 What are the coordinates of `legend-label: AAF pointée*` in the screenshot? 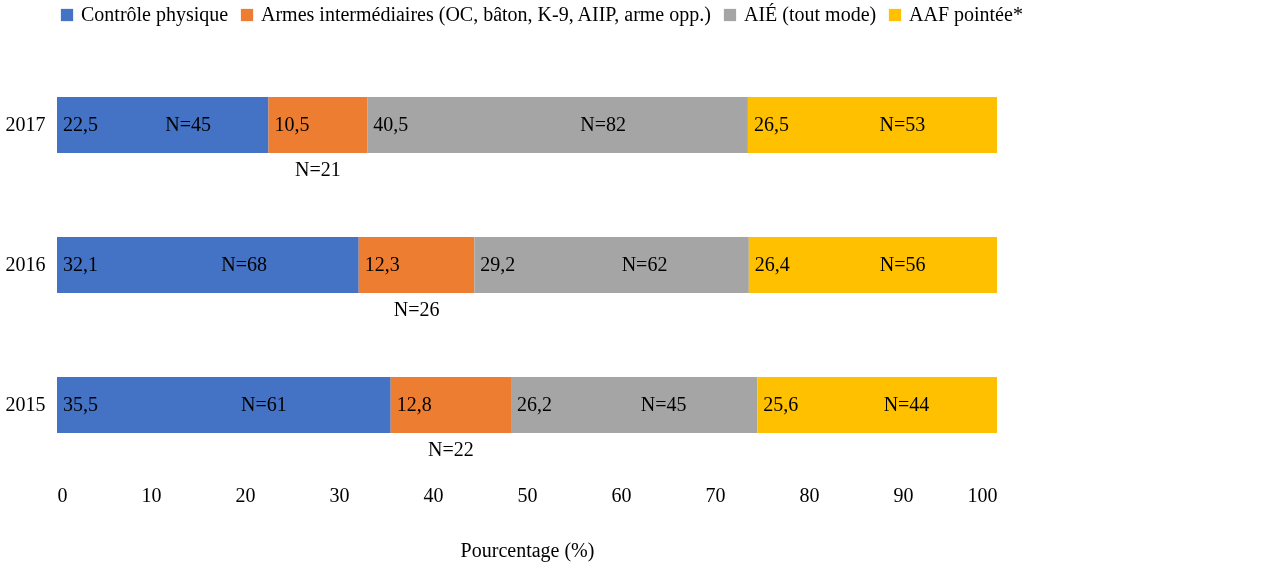 It's located at (966, 14).